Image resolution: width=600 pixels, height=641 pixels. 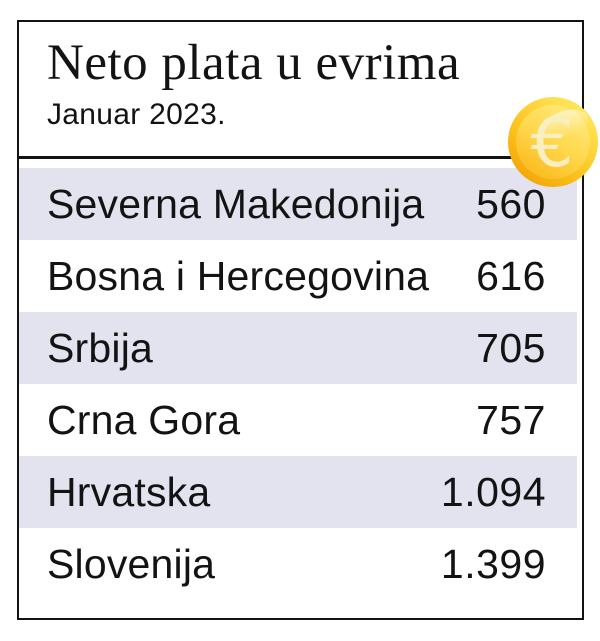 What do you see at coordinates (511, 347) in the screenshot?
I see `salary-value: 705` at bounding box center [511, 347].